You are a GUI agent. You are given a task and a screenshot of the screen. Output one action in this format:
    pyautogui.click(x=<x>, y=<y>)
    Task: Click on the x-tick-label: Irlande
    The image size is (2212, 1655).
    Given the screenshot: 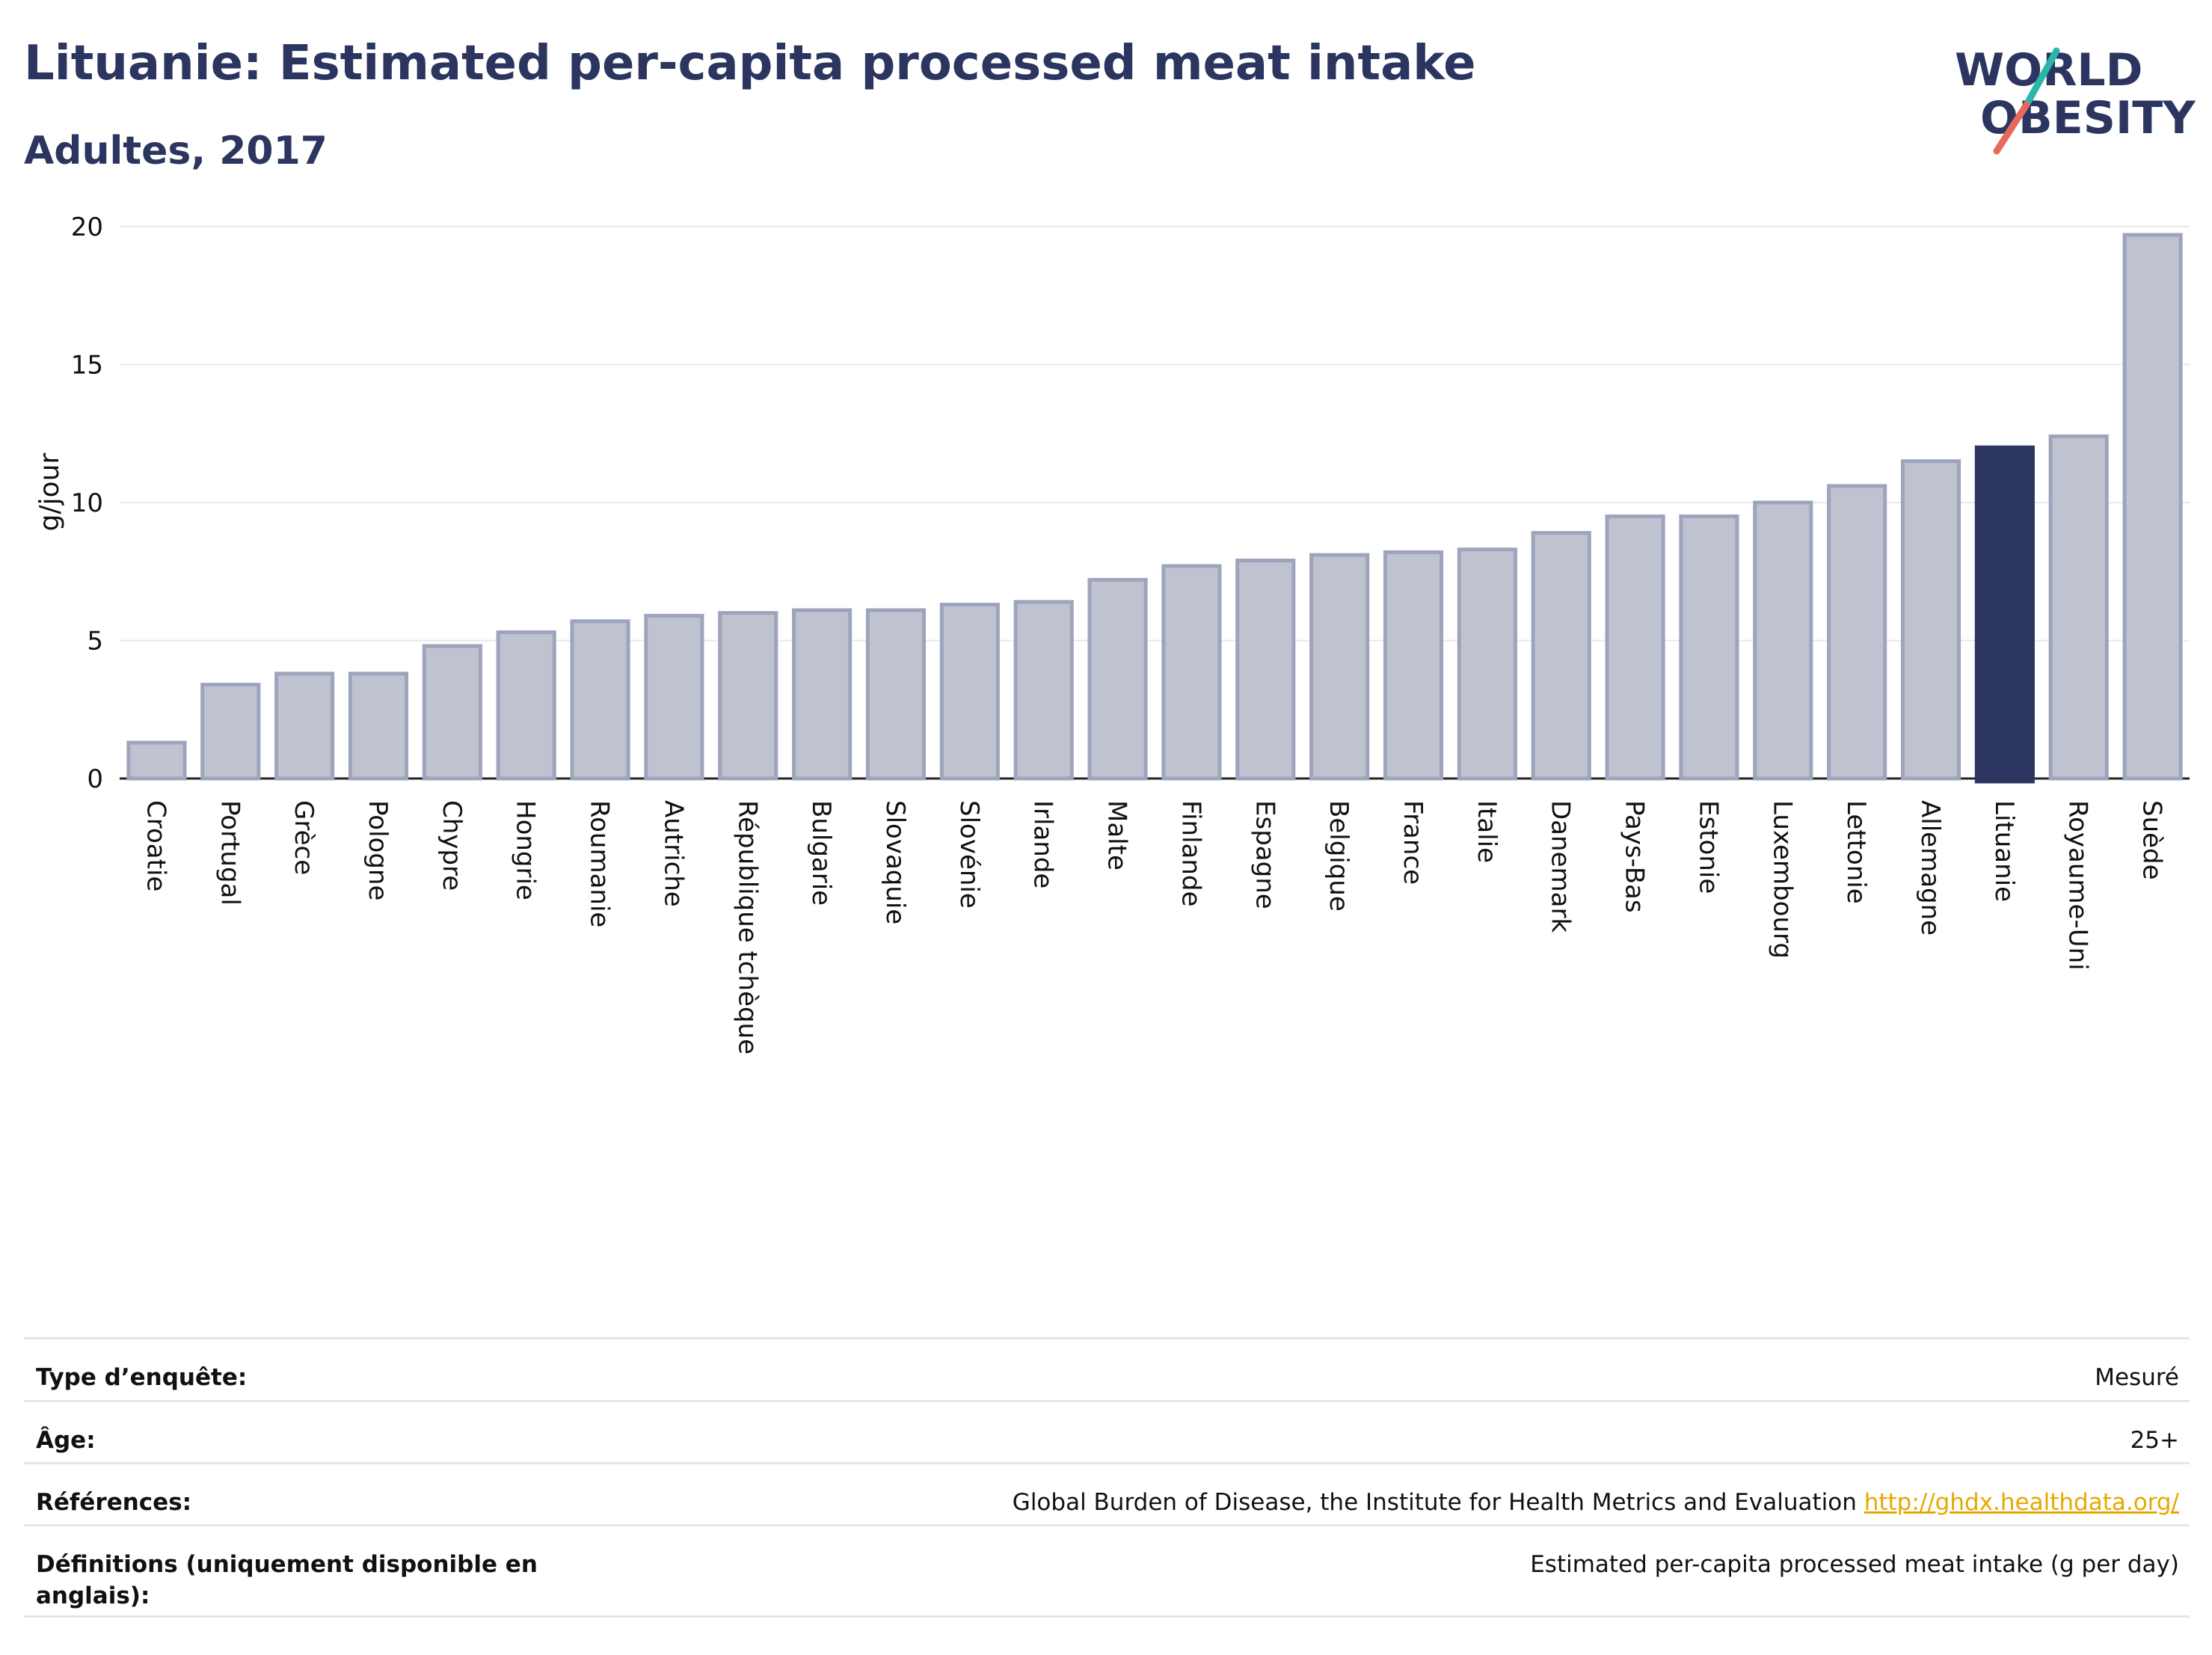 What is the action you would take?
    pyautogui.click(x=1043, y=844)
    